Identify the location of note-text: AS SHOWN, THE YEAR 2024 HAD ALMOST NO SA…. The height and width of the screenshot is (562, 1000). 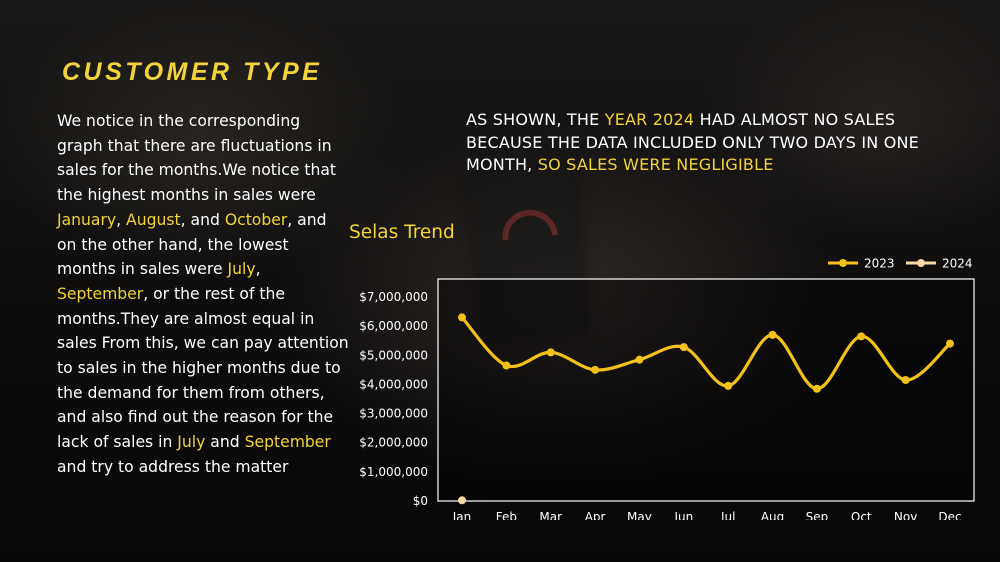
(716, 143).